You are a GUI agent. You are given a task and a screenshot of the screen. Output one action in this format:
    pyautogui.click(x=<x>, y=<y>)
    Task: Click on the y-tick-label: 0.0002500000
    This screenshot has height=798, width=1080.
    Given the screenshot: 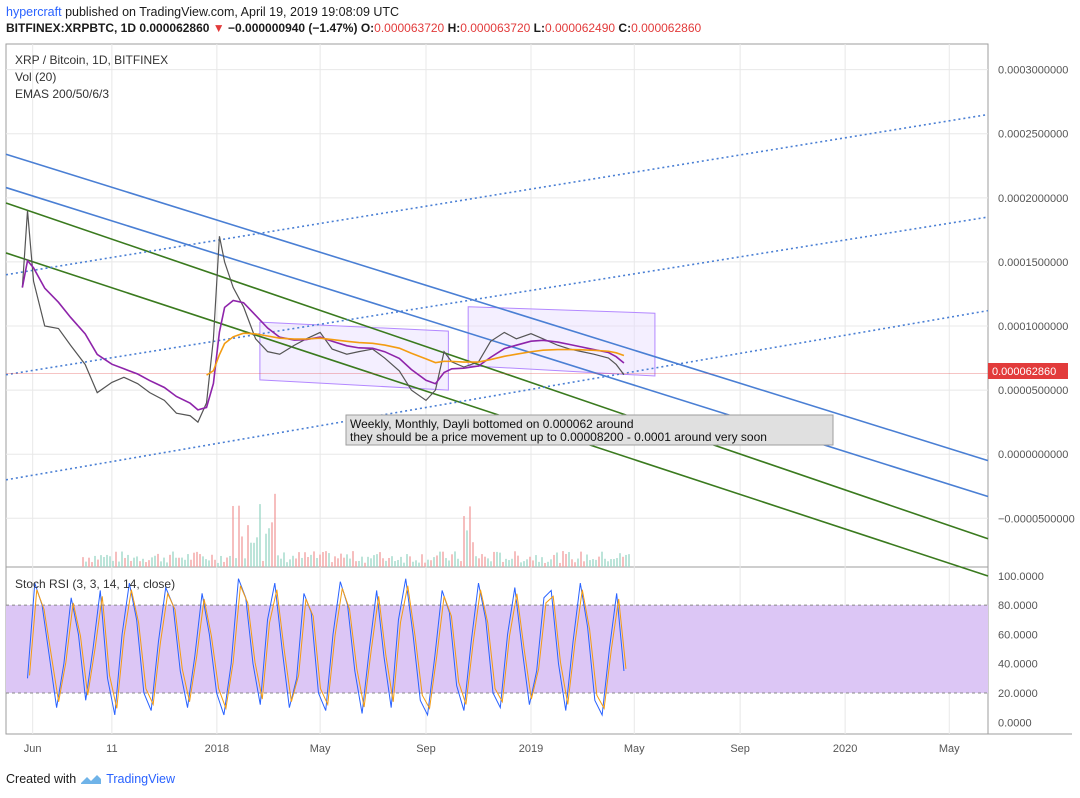 What is the action you would take?
    pyautogui.click(x=1033, y=135)
    